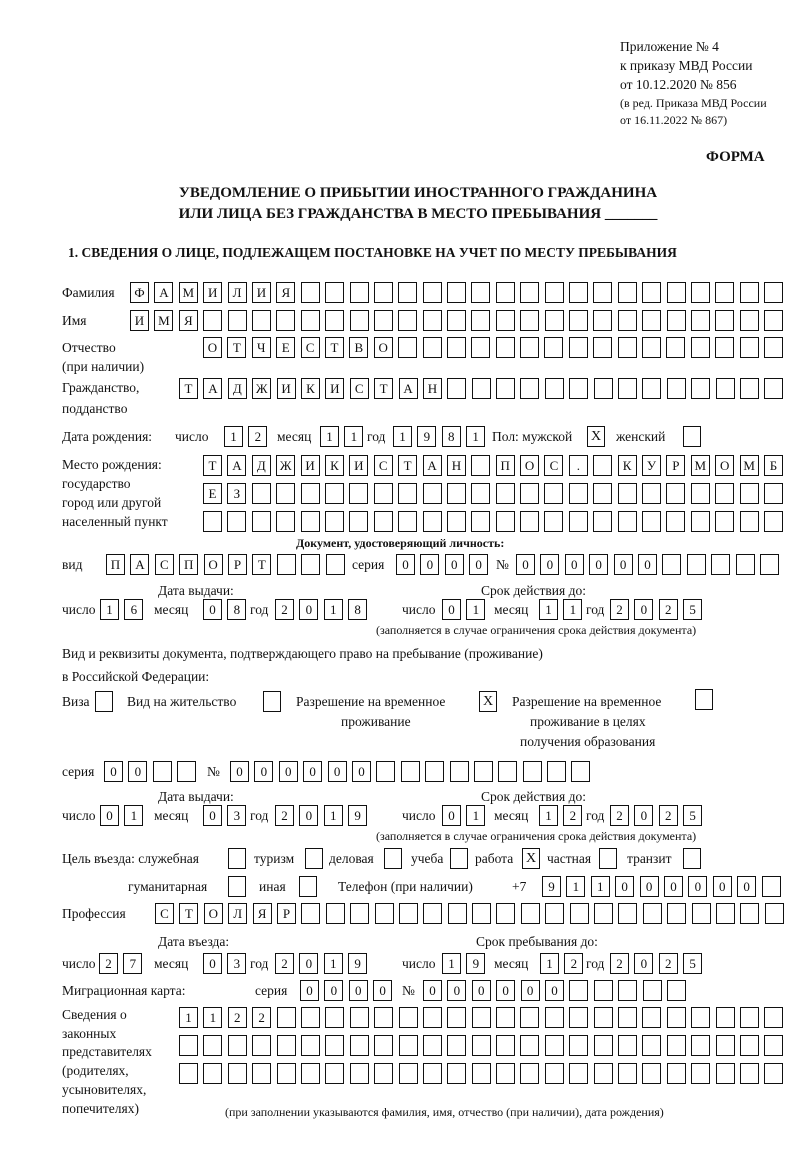  What do you see at coordinates (476, 963) in the screenshot?
I see `char-box: 9` at bounding box center [476, 963].